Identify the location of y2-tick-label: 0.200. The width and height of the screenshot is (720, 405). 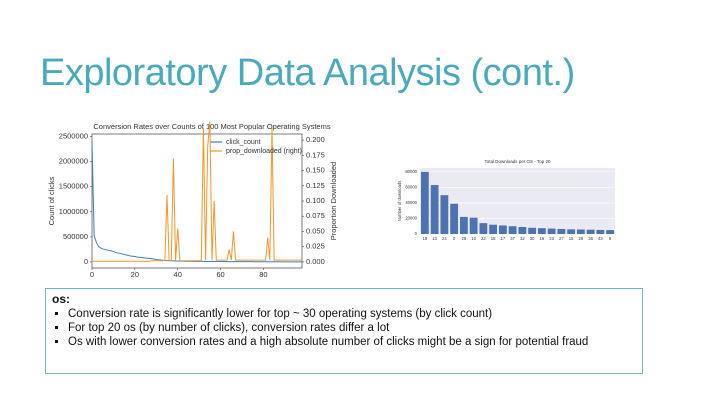
(315, 139).